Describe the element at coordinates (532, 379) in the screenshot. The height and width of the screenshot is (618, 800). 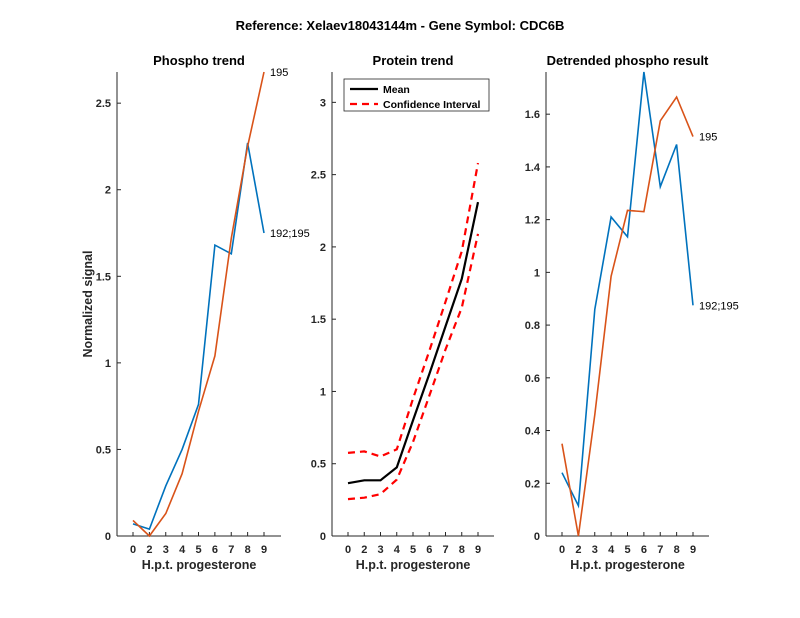
I see `y-tick-label: 0.6` at that location.